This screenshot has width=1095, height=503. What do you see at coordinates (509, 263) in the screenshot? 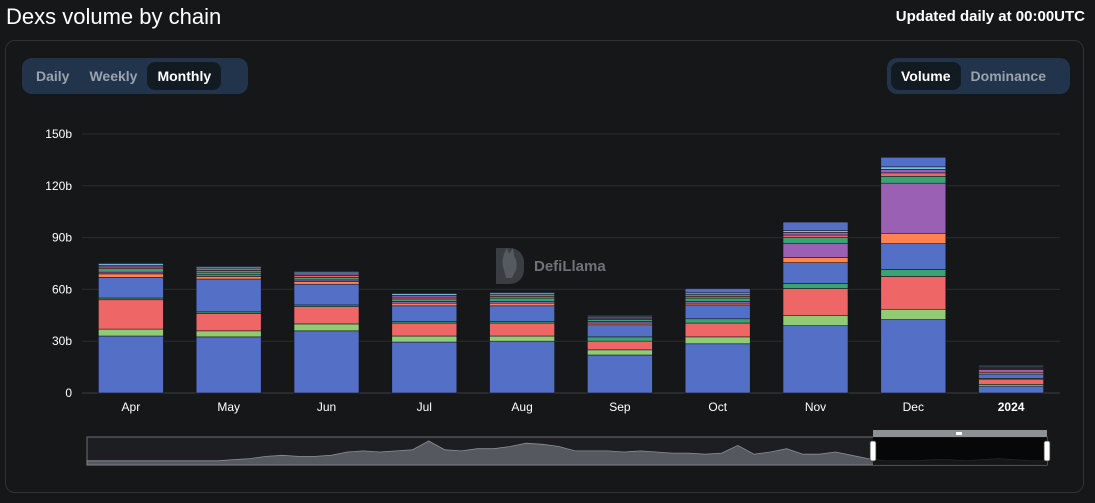
I see `llama-head-icon` at bounding box center [509, 263].